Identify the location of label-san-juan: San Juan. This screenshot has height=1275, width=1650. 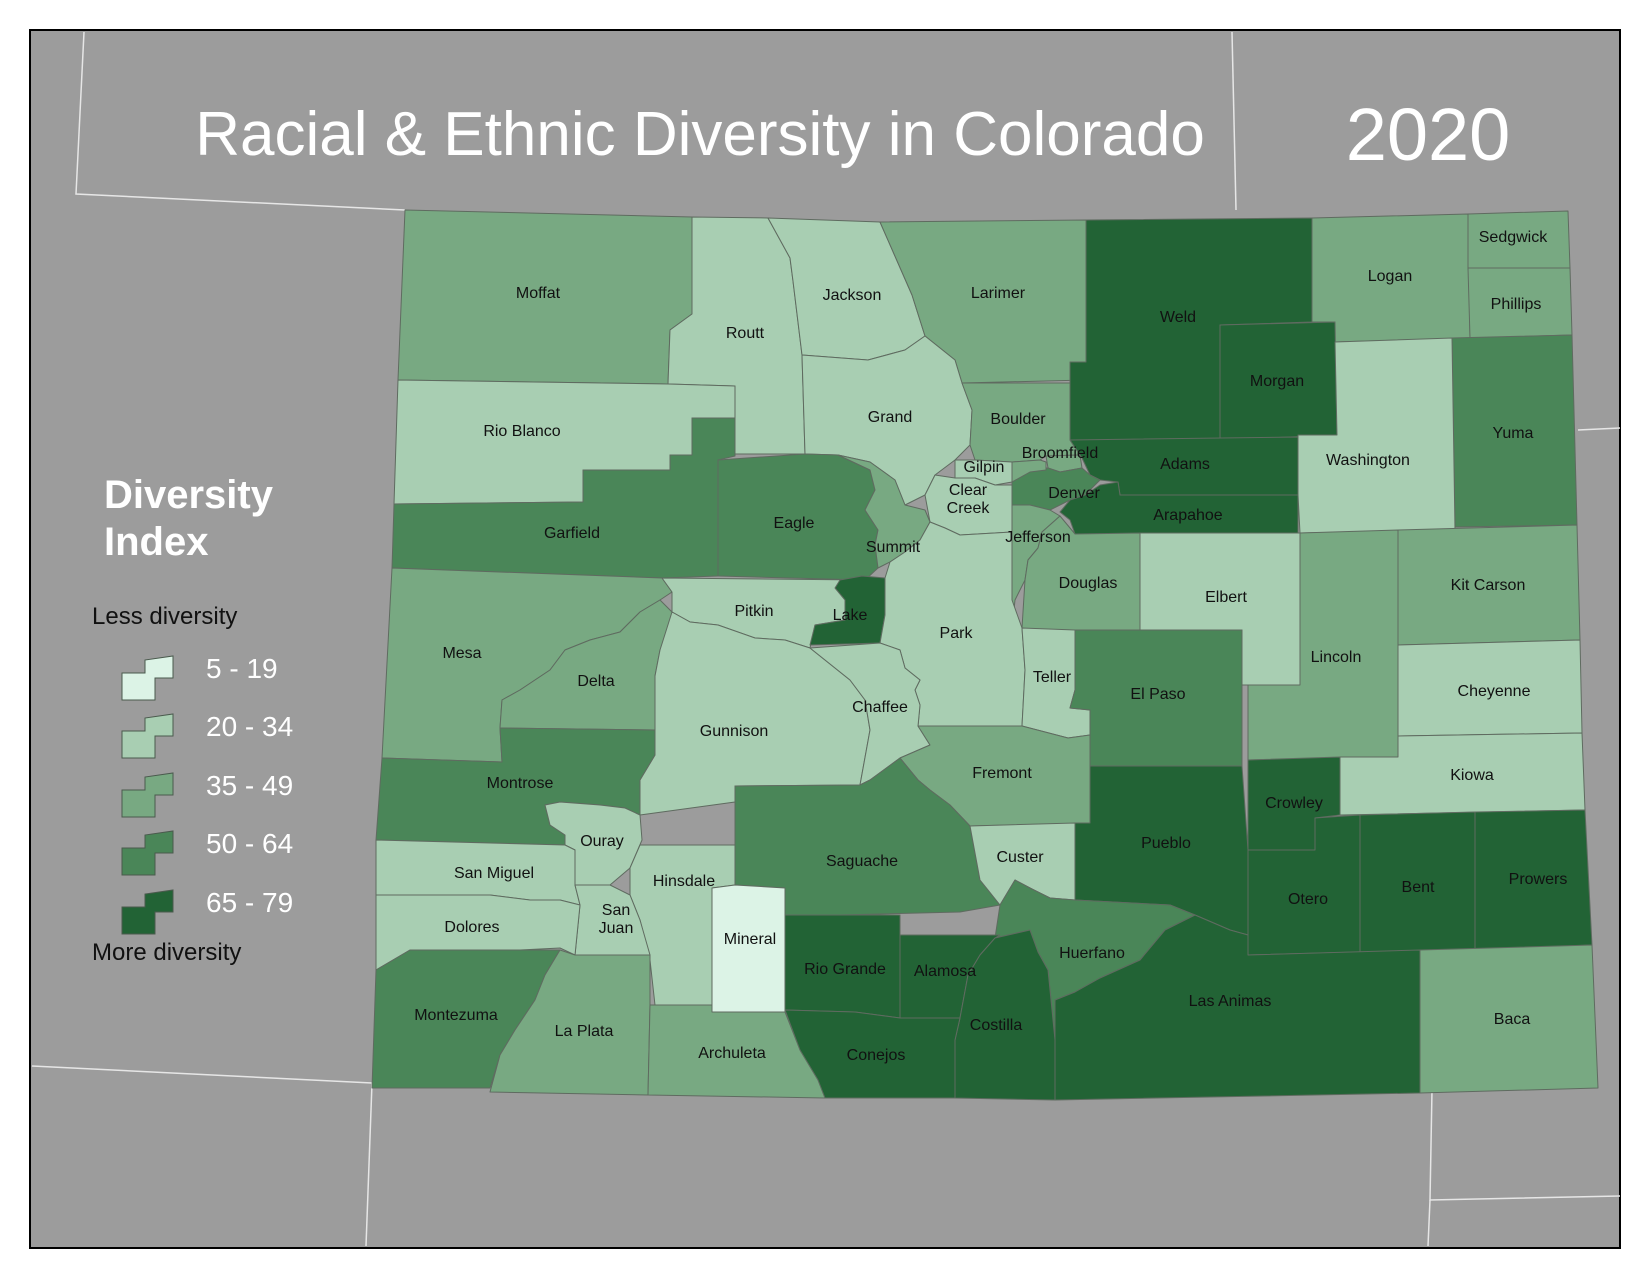
(616, 919).